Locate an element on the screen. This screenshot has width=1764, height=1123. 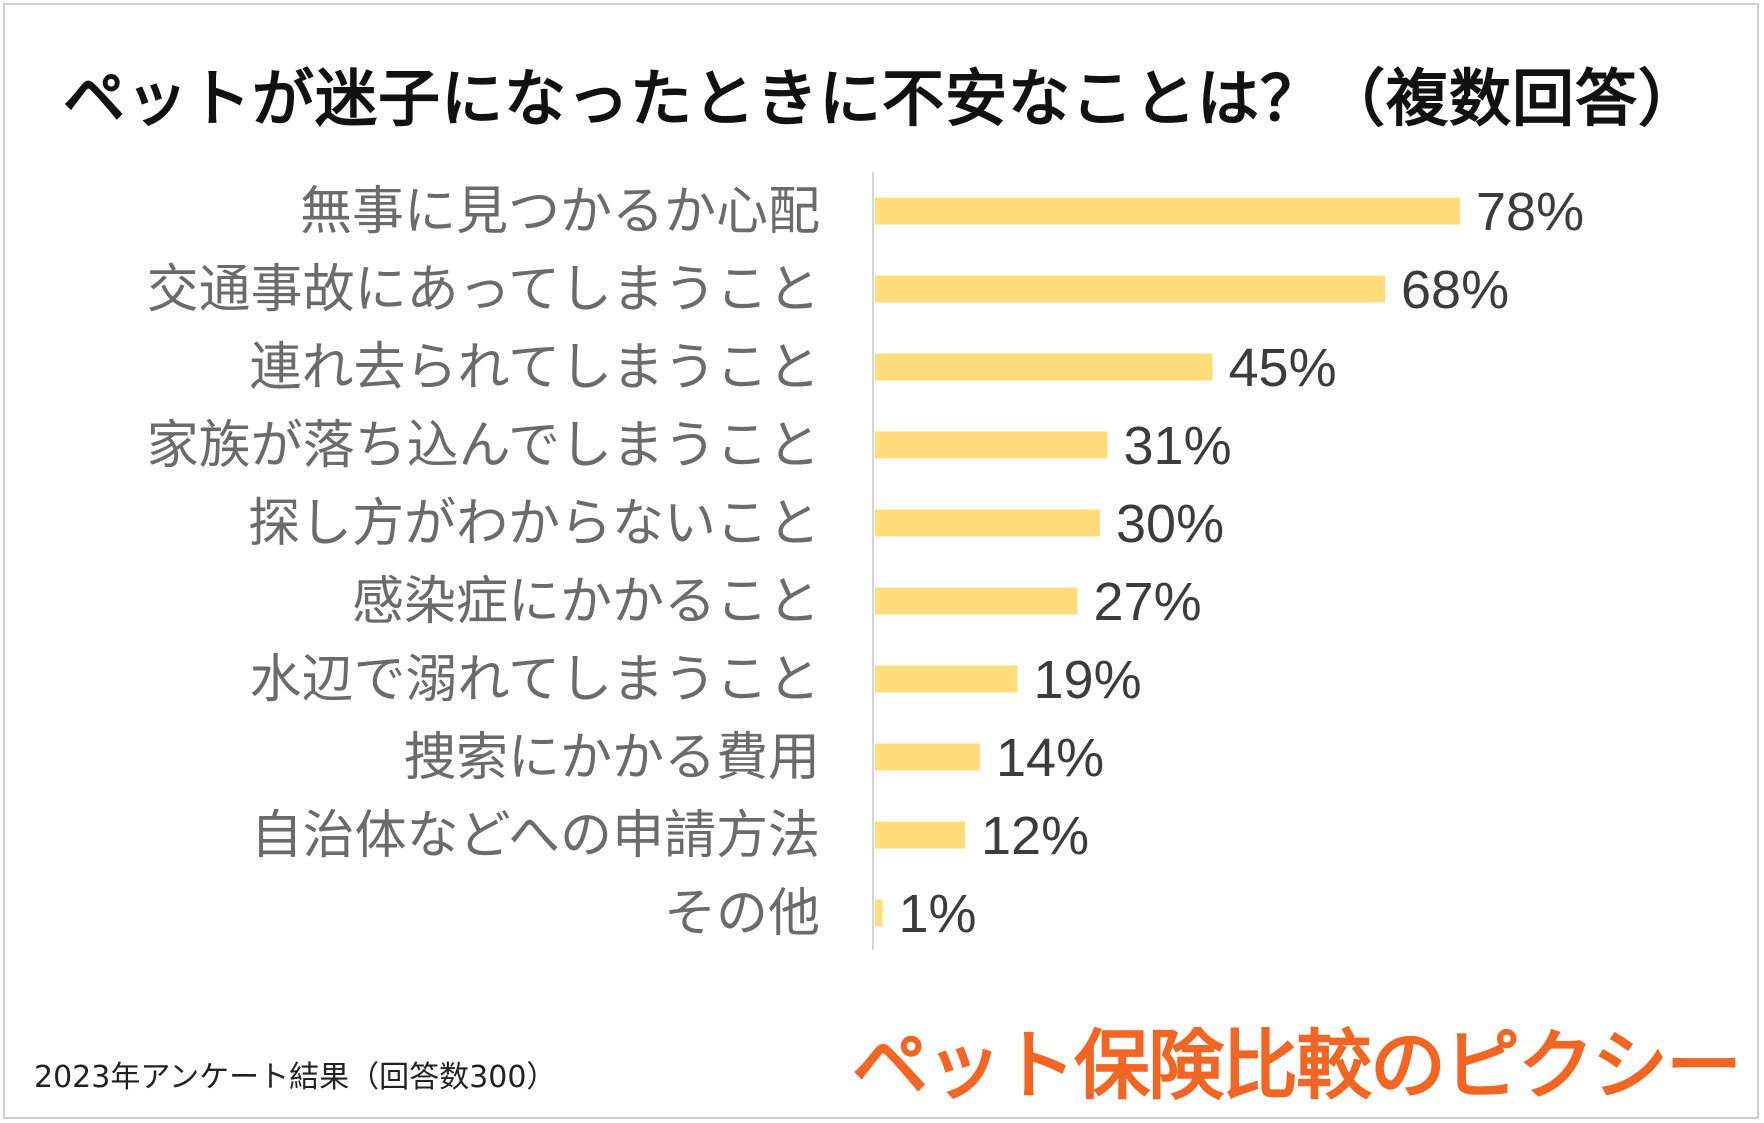
category-label-10: その他 is located at coordinates (742, 914).